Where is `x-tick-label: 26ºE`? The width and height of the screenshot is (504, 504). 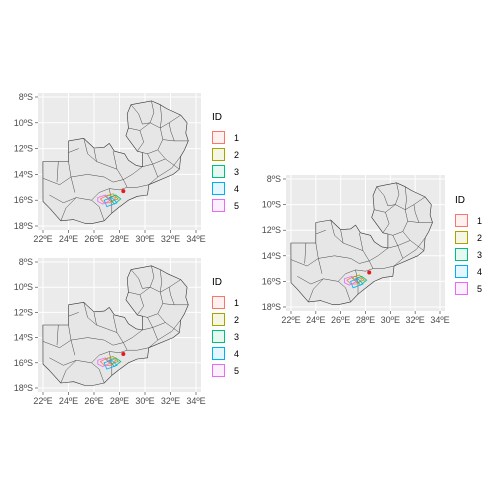 x-tick-label: 26ºE is located at coordinates (340, 320).